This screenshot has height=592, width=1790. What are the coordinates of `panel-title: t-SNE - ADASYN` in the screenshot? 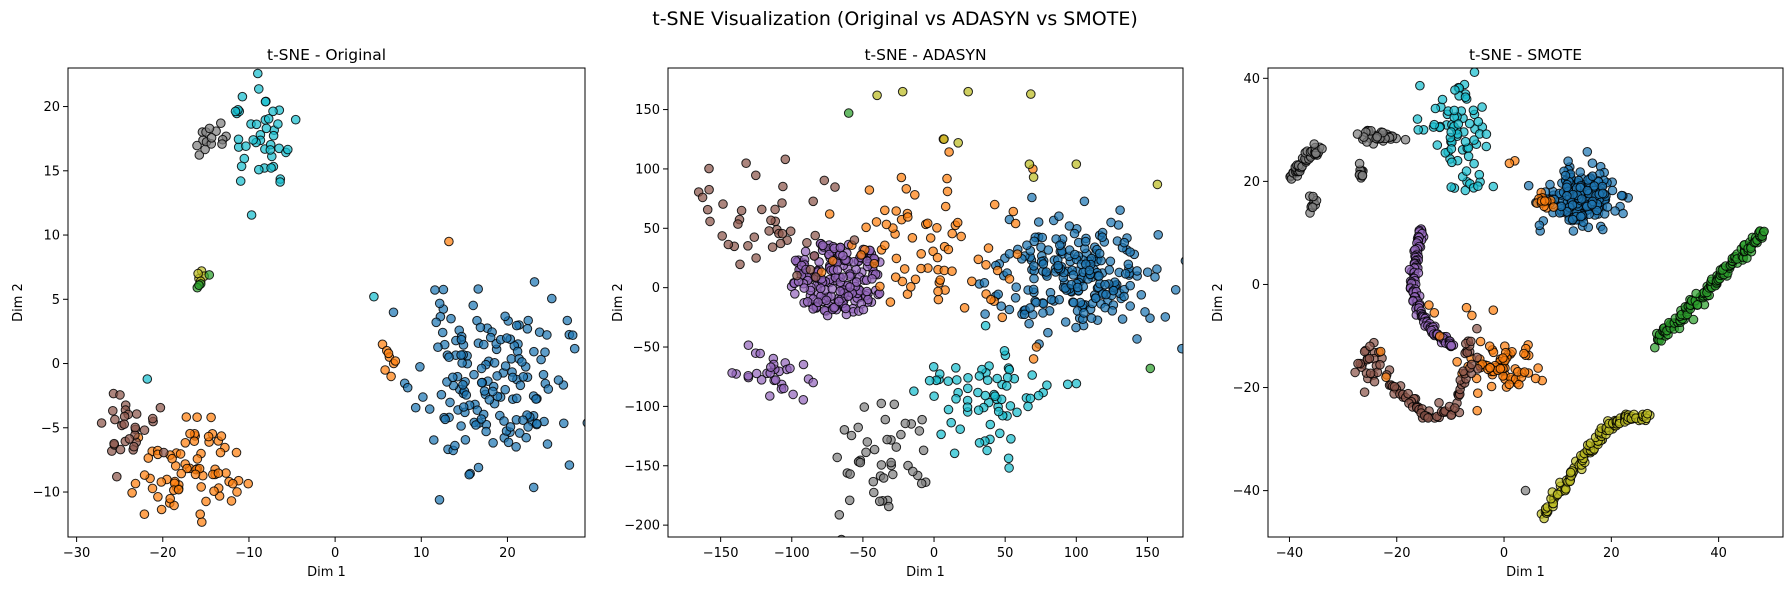 It's located at (925, 55).